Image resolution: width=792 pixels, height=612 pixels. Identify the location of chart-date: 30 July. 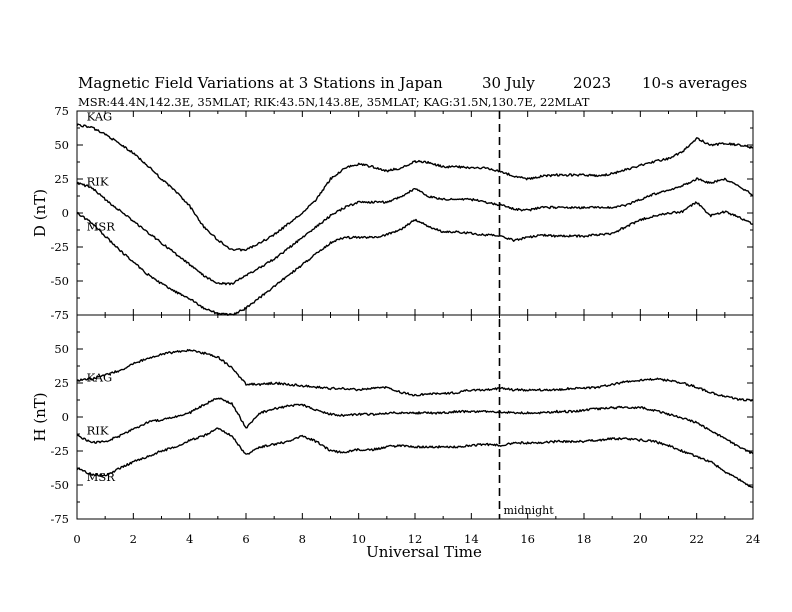
(508, 83).